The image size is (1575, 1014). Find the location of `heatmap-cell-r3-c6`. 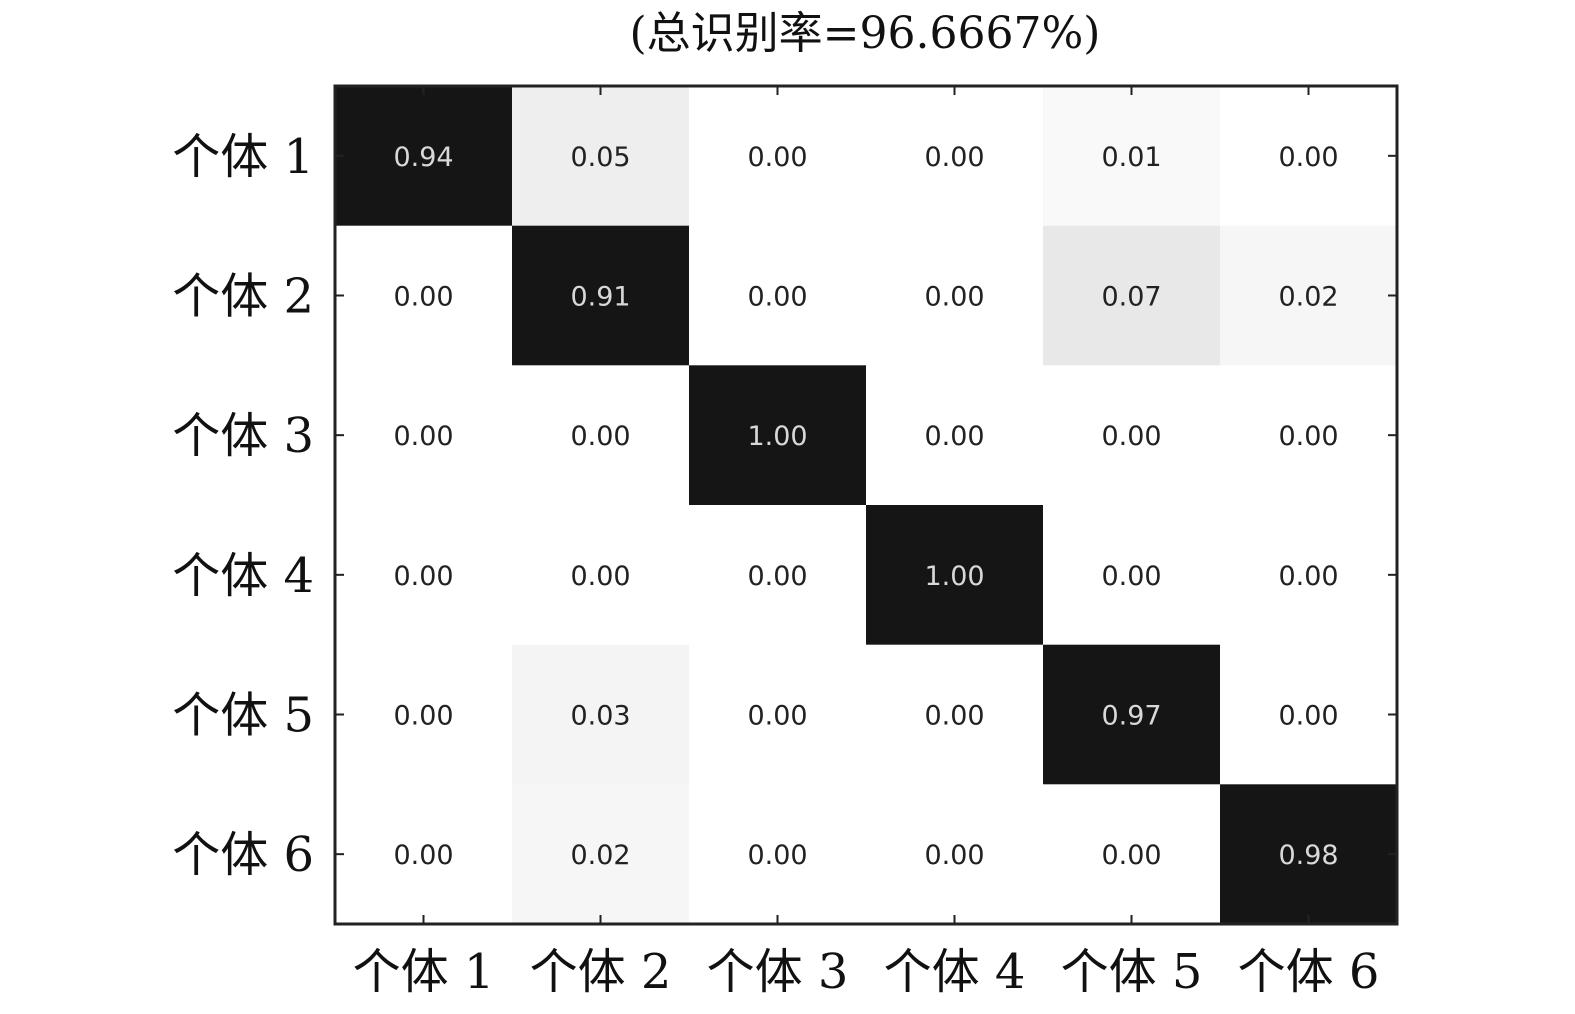

heatmap-cell-r3-c6 is located at coordinates (1309, 435).